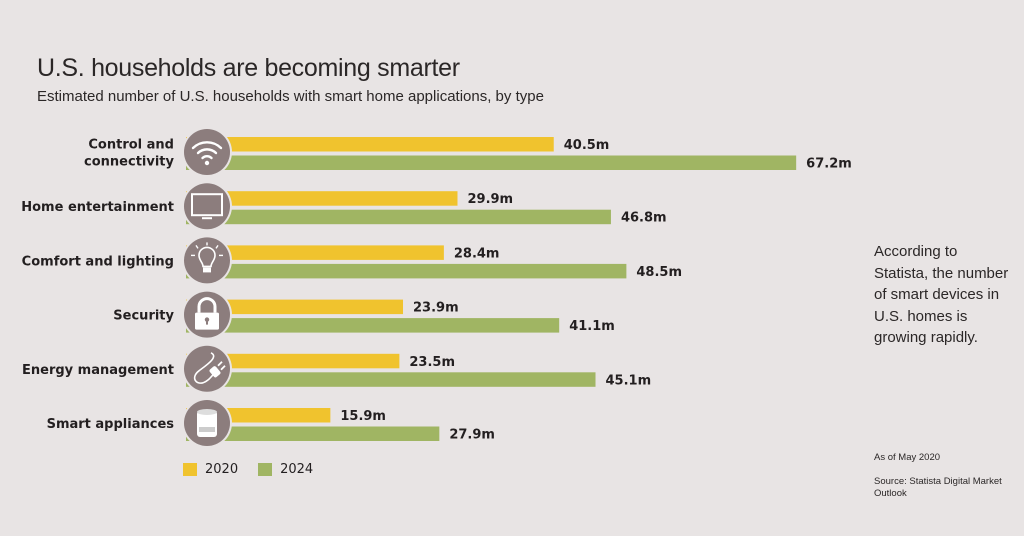 Image resolution: width=1024 pixels, height=536 pixels. I want to click on chart-row: 28.4m 48.5m Comfort and lighting, so click(352, 260).